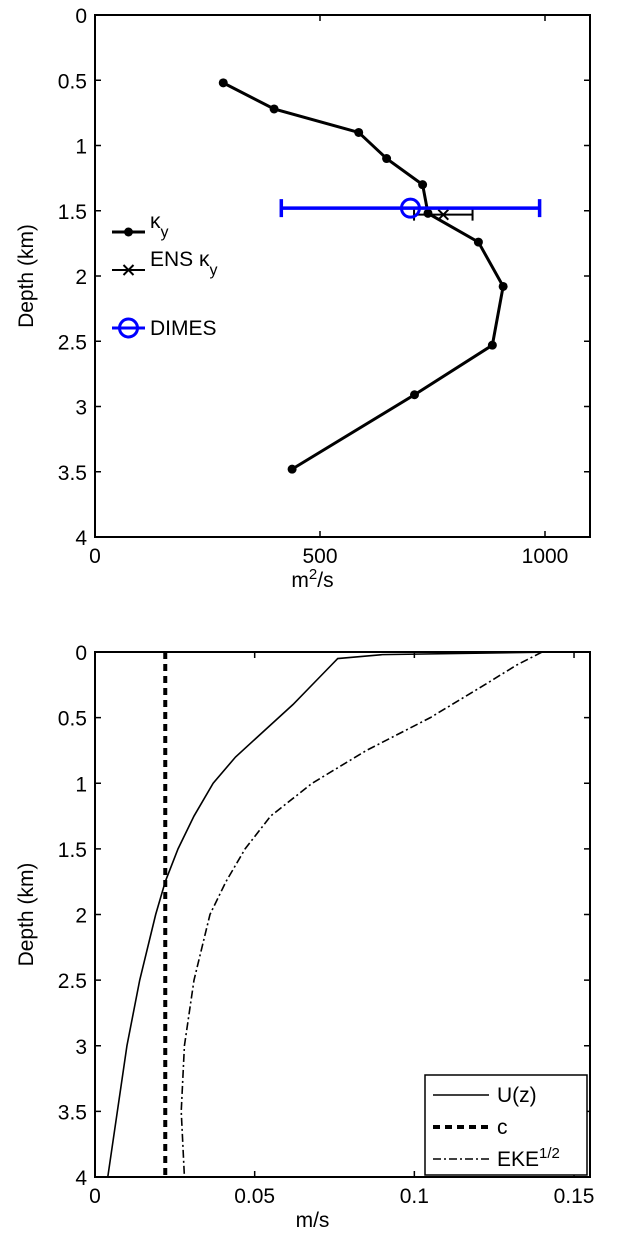  I want to click on x-tick-label: 500, so click(319, 556).